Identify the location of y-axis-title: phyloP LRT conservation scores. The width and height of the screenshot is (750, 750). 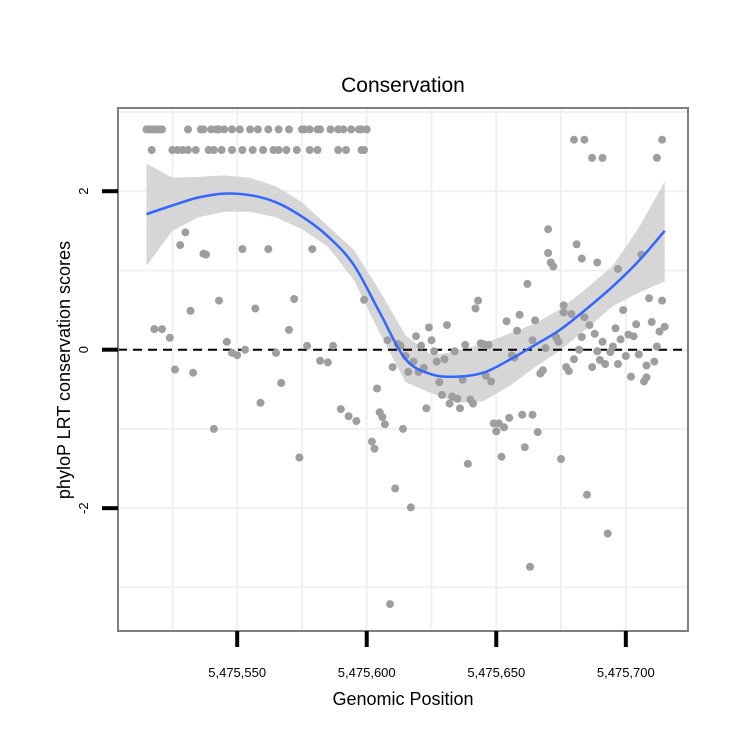
(64, 370).